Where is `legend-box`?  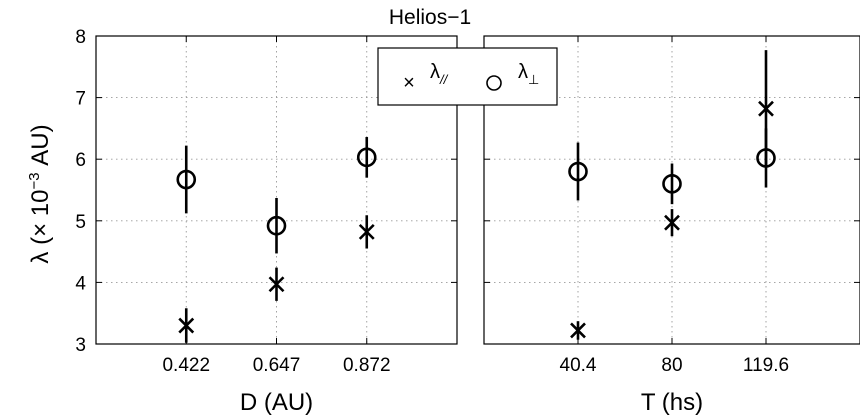
legend-box is located at coordinates (467, 76).